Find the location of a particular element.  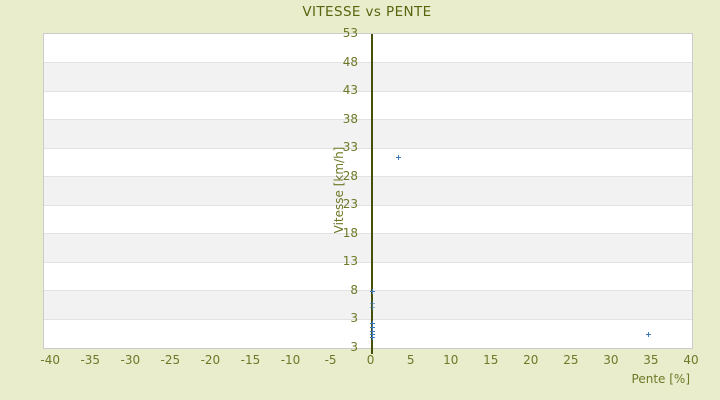

y-tick-label: 43 is located at coordinates (350, 90).